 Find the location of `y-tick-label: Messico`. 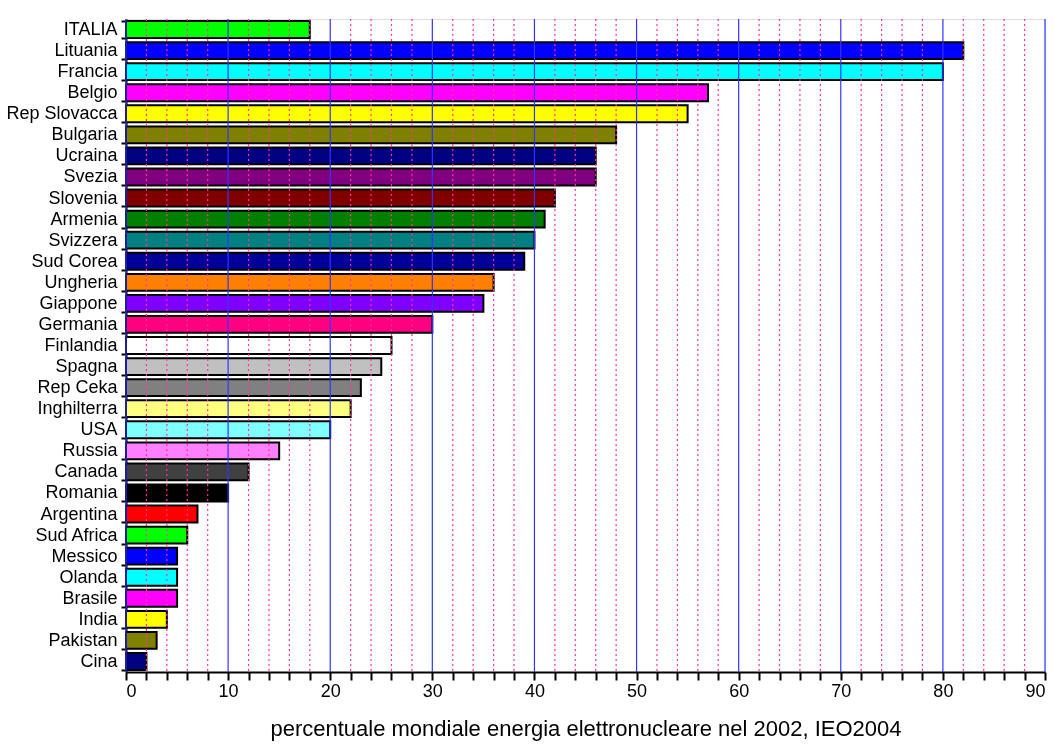

y-tick-label: Messico is located at coordinates (84, 555).